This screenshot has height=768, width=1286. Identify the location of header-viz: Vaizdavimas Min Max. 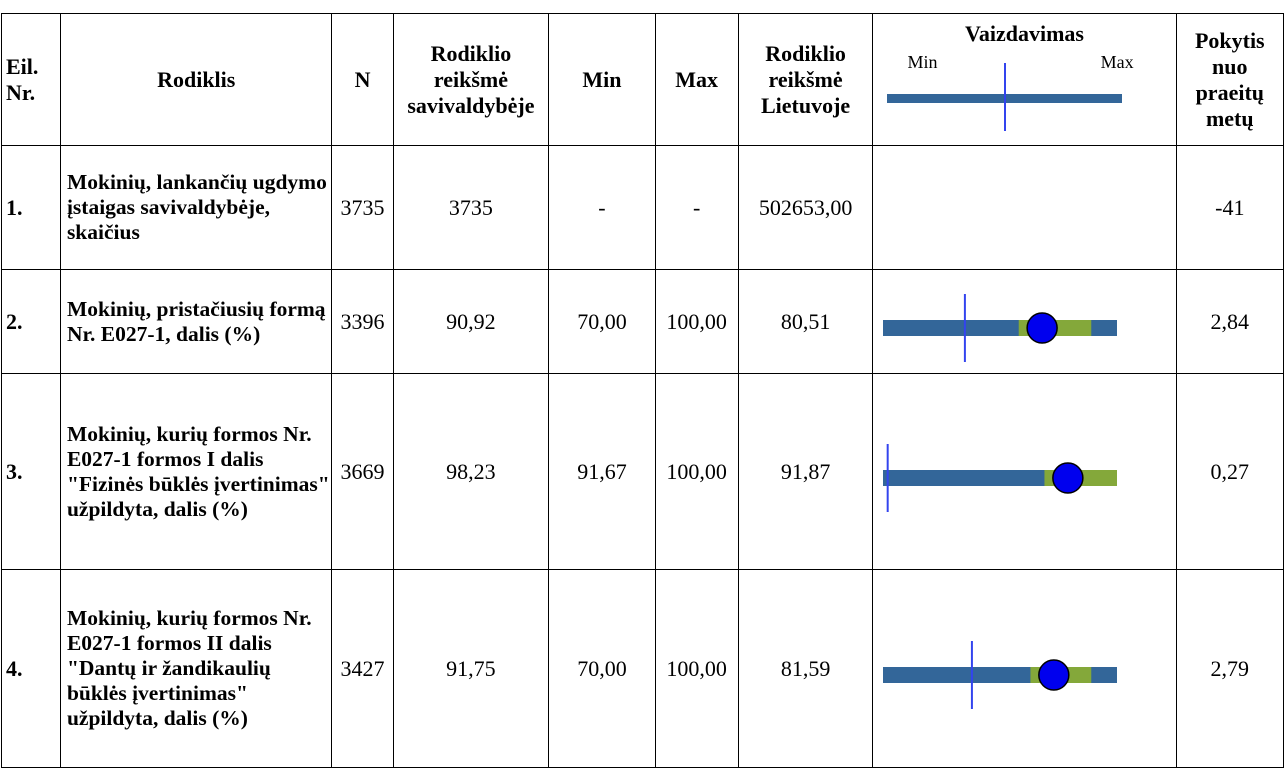
(1024, 79).